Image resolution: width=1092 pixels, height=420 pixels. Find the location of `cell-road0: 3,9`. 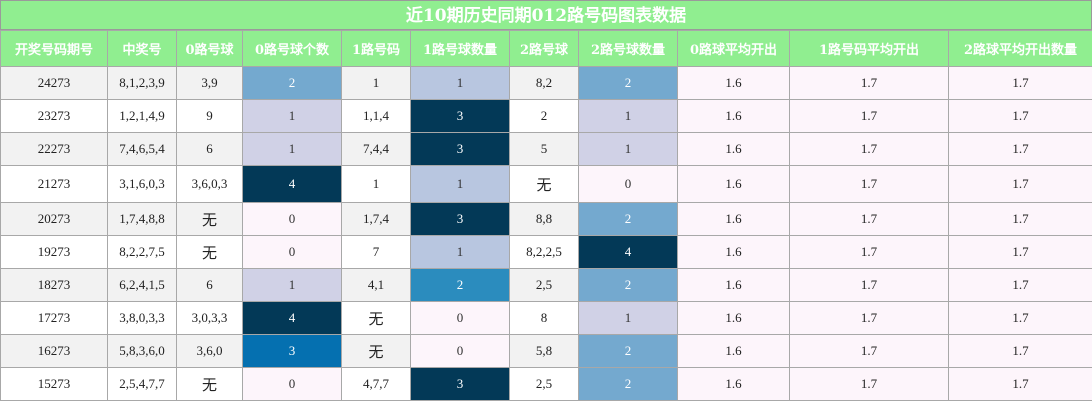

cell-road0: 3,9 is located at coordinates (209, 83).